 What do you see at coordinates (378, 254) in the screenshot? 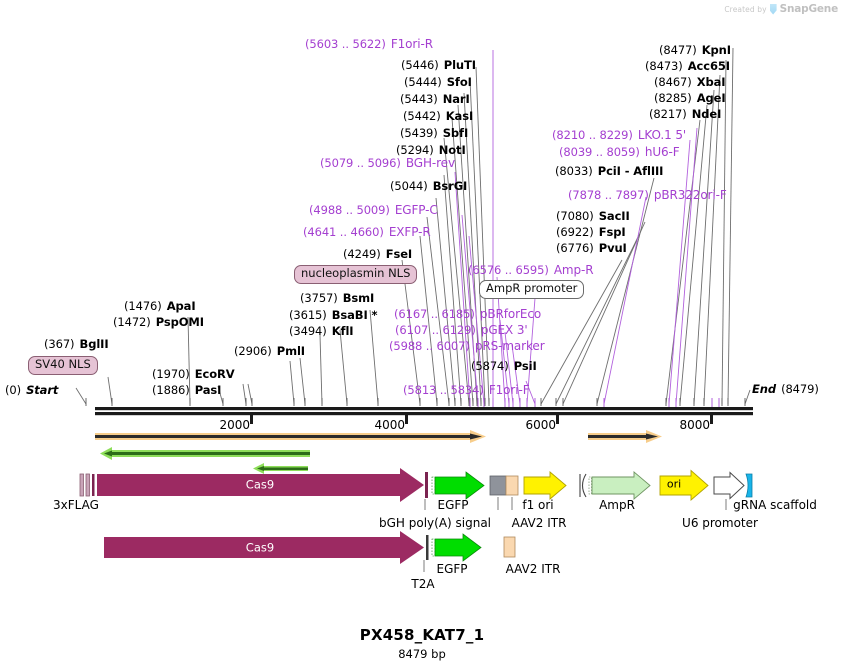
I see `enzyme-label-fseI: (4249) FseI` at bounding box center [378, 254].